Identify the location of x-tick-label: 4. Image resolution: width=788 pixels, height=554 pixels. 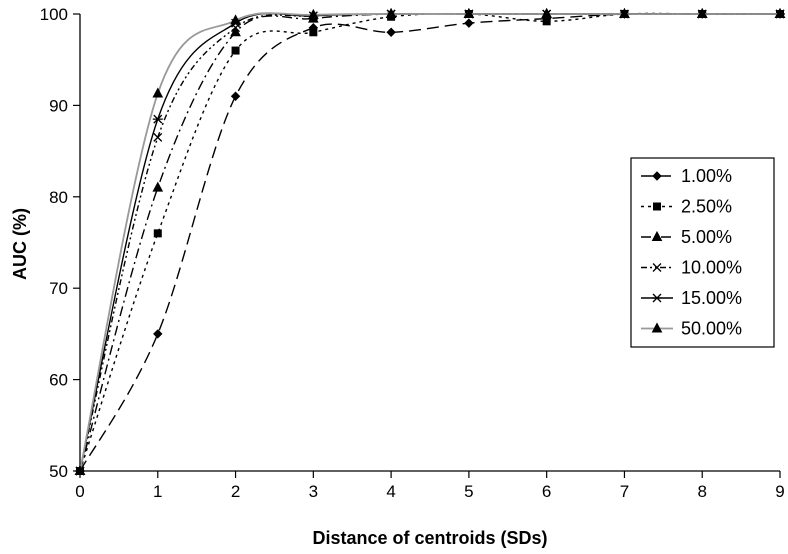
(390, 491).